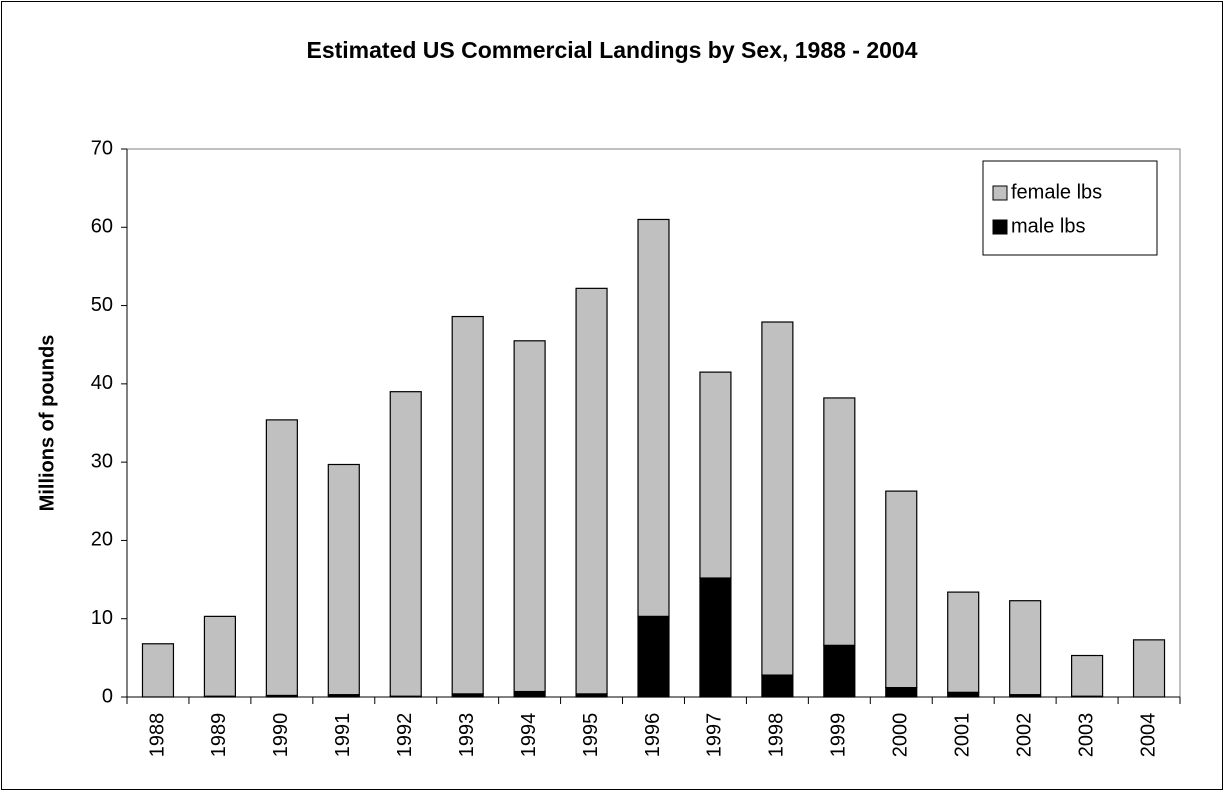 The height and width of the screenshot is (796, 1225). What do you see at coordinates (102, 148) in the screenshot?
I see `y-tick-label: 70` at bounding box center [102, 148].